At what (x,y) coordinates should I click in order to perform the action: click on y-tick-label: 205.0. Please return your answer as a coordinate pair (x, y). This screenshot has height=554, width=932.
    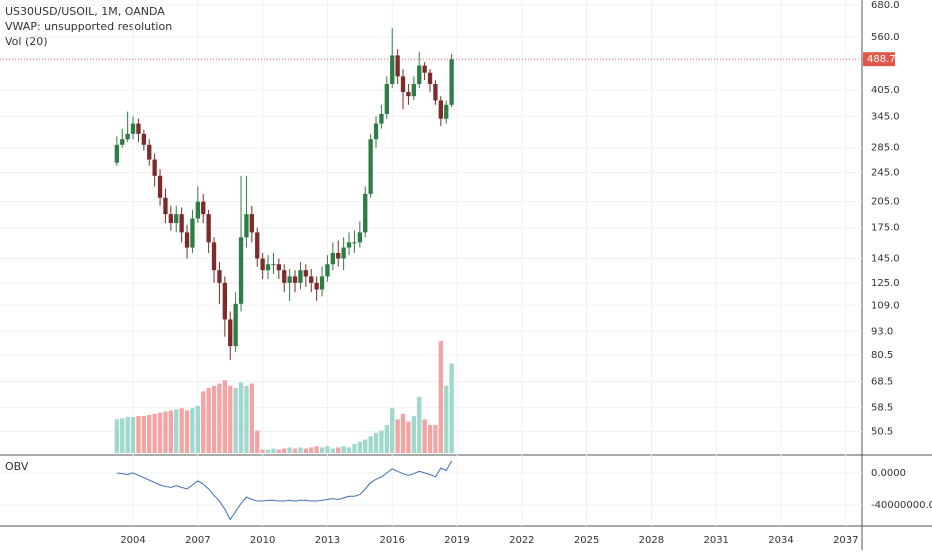
    Looking at the image, I should click on (885, 202).